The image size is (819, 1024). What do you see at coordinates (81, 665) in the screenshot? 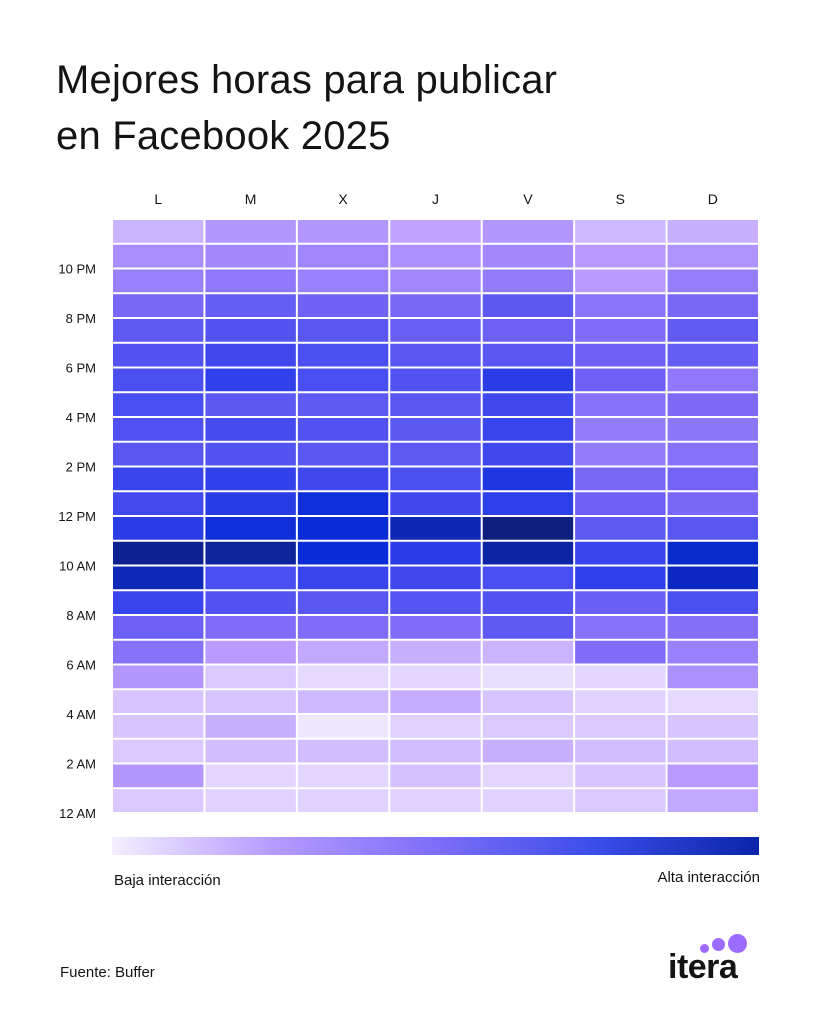
I see `hour-label: 6 AM` at bounding box center [81, 665].